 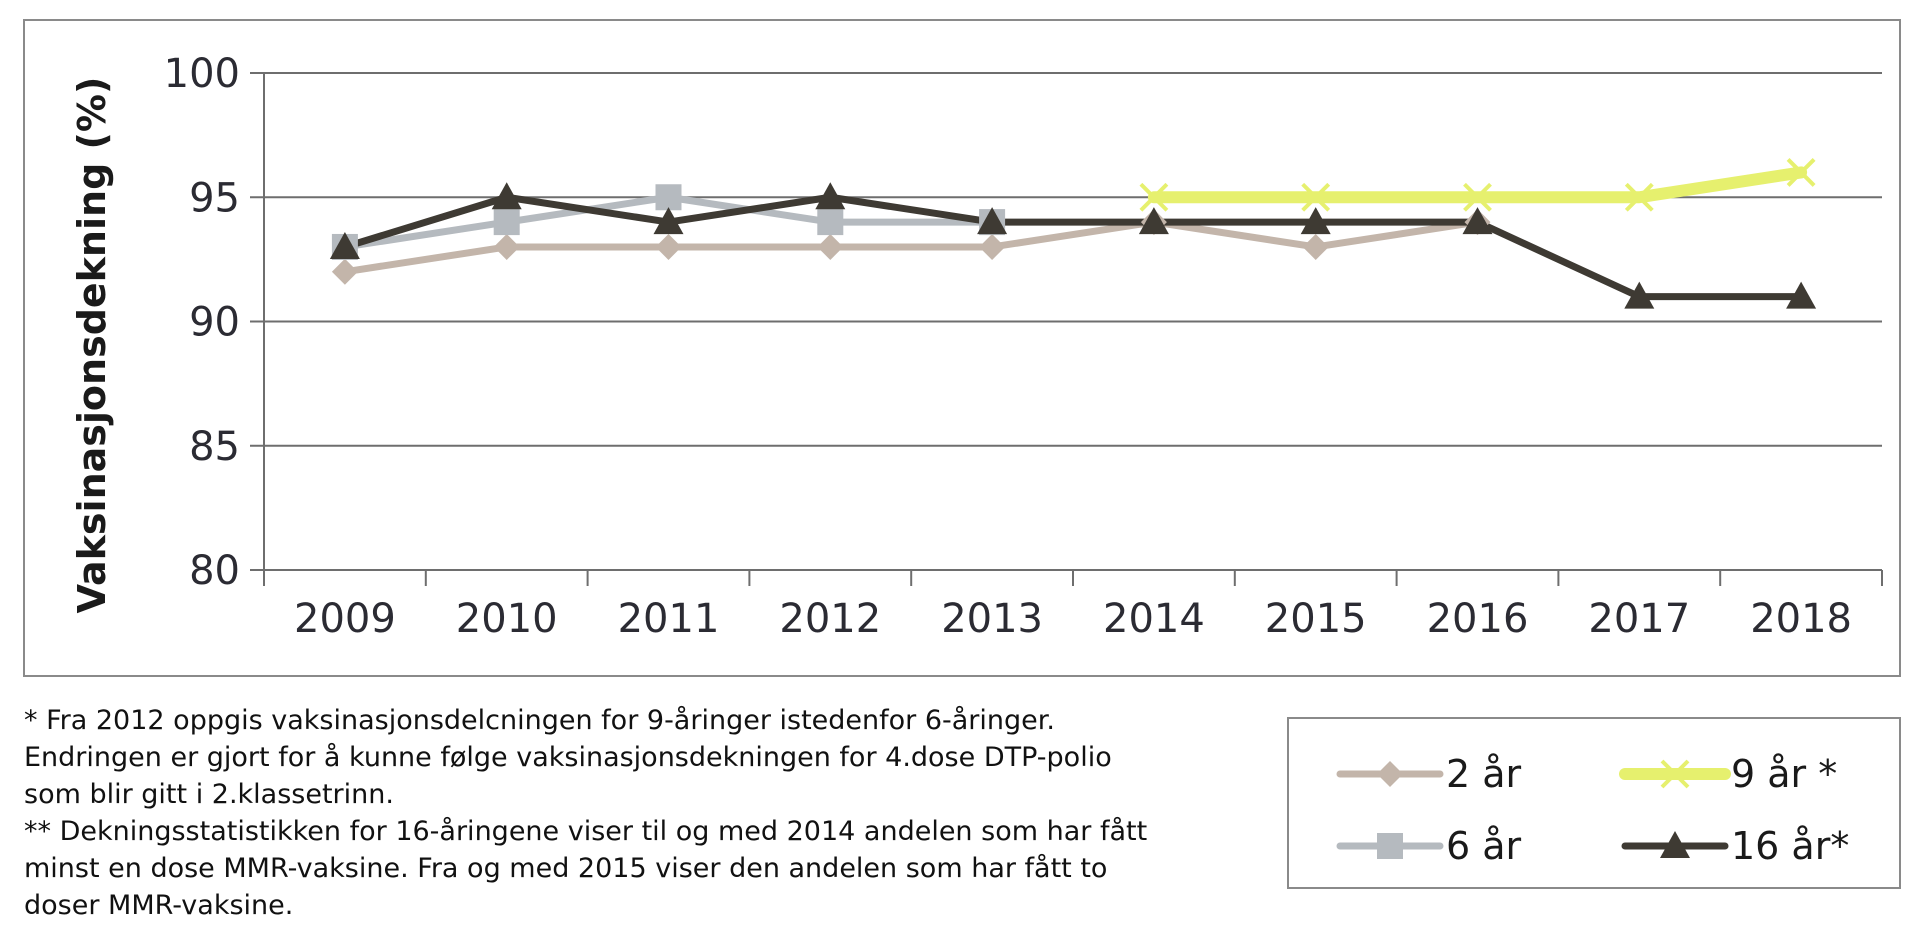 I want to click on y-tick-label: 85, so click(x=214, y=447).